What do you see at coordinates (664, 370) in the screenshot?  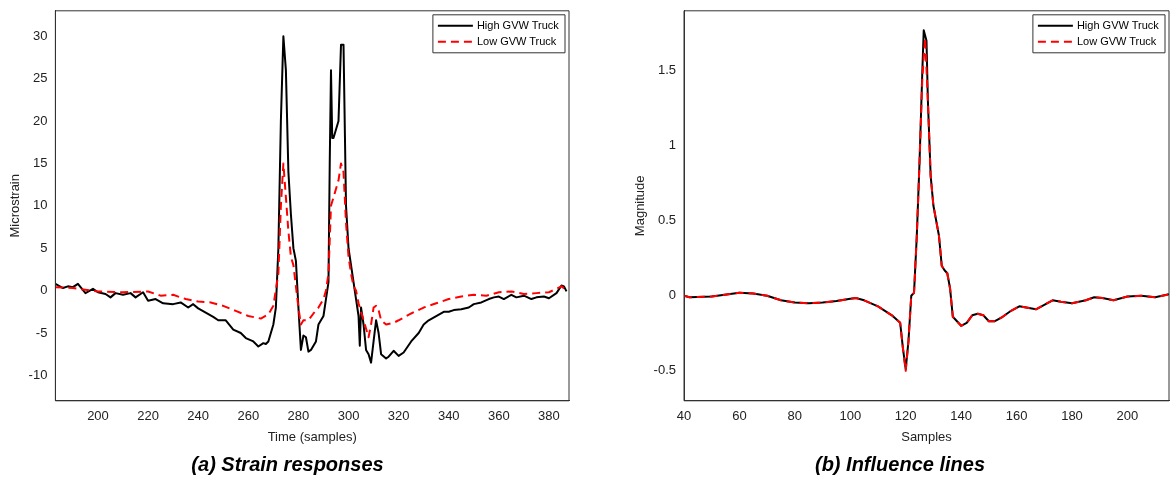 I see `y-tick-label: -0.5` at bounding box center [664, 370].